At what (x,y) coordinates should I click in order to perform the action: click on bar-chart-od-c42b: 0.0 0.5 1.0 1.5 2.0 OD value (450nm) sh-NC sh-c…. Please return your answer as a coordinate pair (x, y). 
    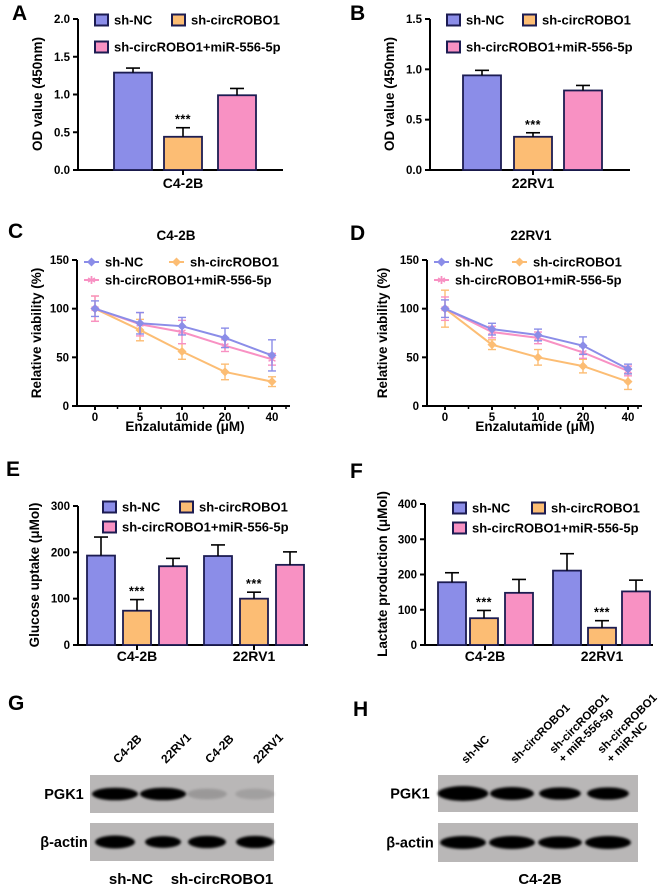
    Looking at the image, I should click on (156, 102).